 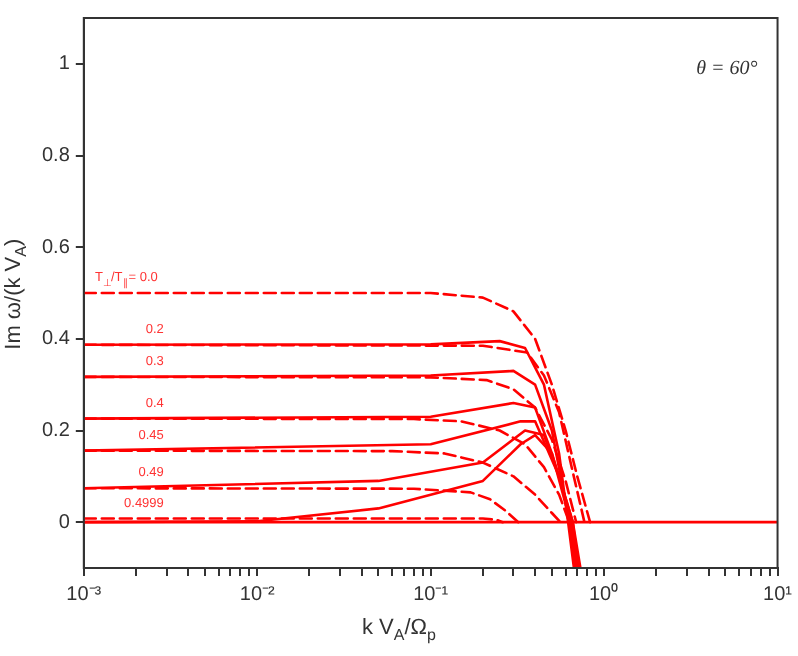 I want to click on y-tick-label: 0.8, so click(x=56, y=156).